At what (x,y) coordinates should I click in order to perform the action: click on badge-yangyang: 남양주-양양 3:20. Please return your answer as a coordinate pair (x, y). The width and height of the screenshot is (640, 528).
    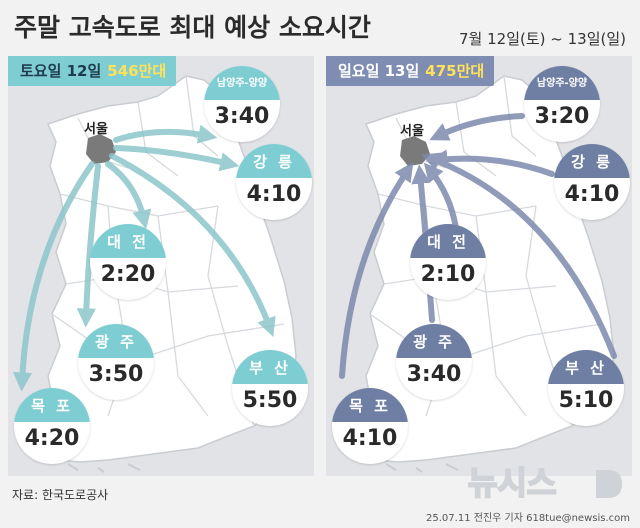
    Looking at the image, I should click on (562, 104).